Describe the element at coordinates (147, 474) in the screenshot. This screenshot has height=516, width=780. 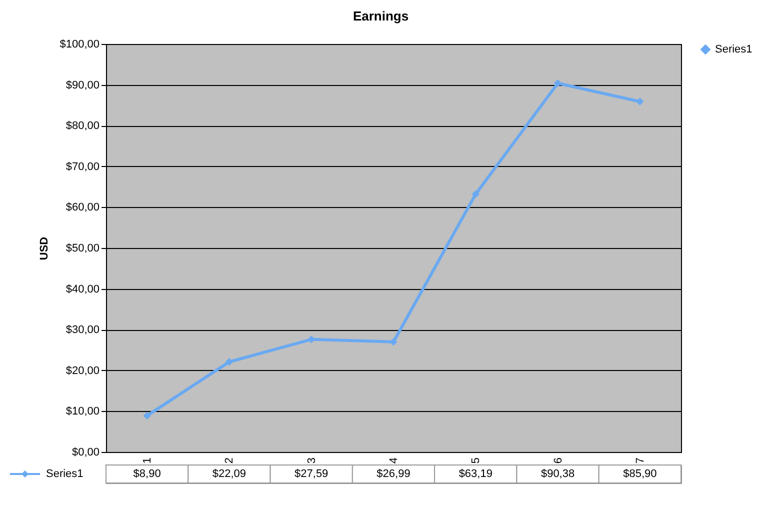
I see `data-label: $8,90` at that location.